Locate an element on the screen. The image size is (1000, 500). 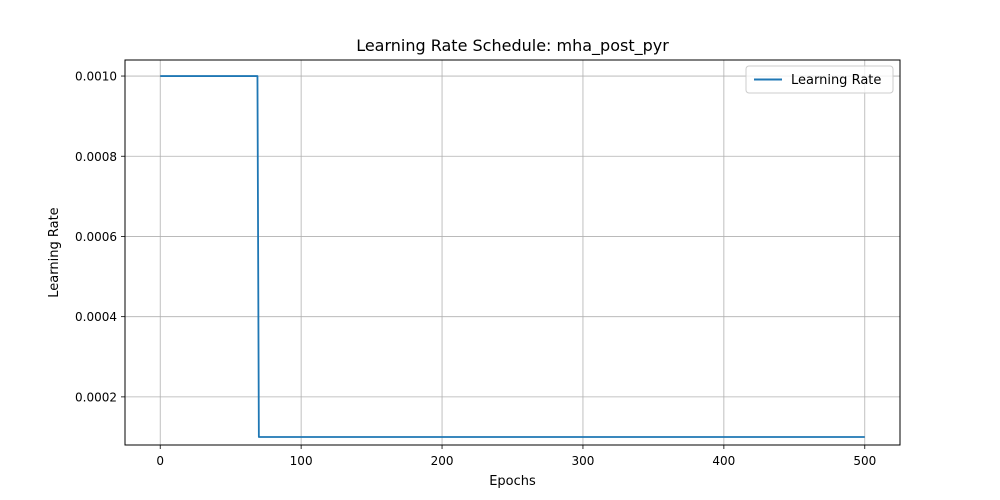
x-tick-label: 200 is located at coordinates (442, 461).